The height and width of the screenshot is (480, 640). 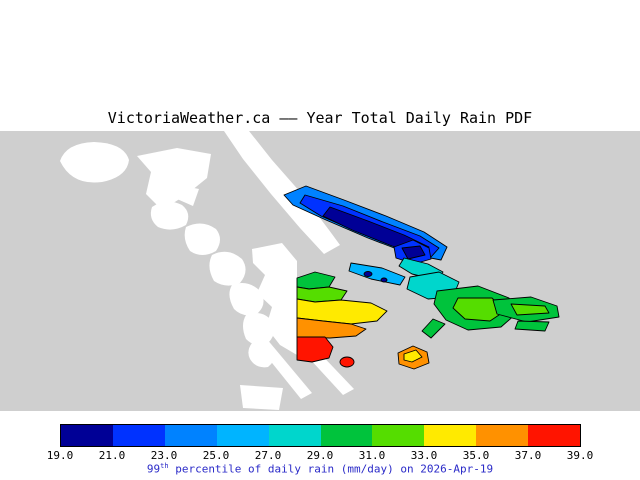 I want to click on colorbar, so click(x=320, y=435).